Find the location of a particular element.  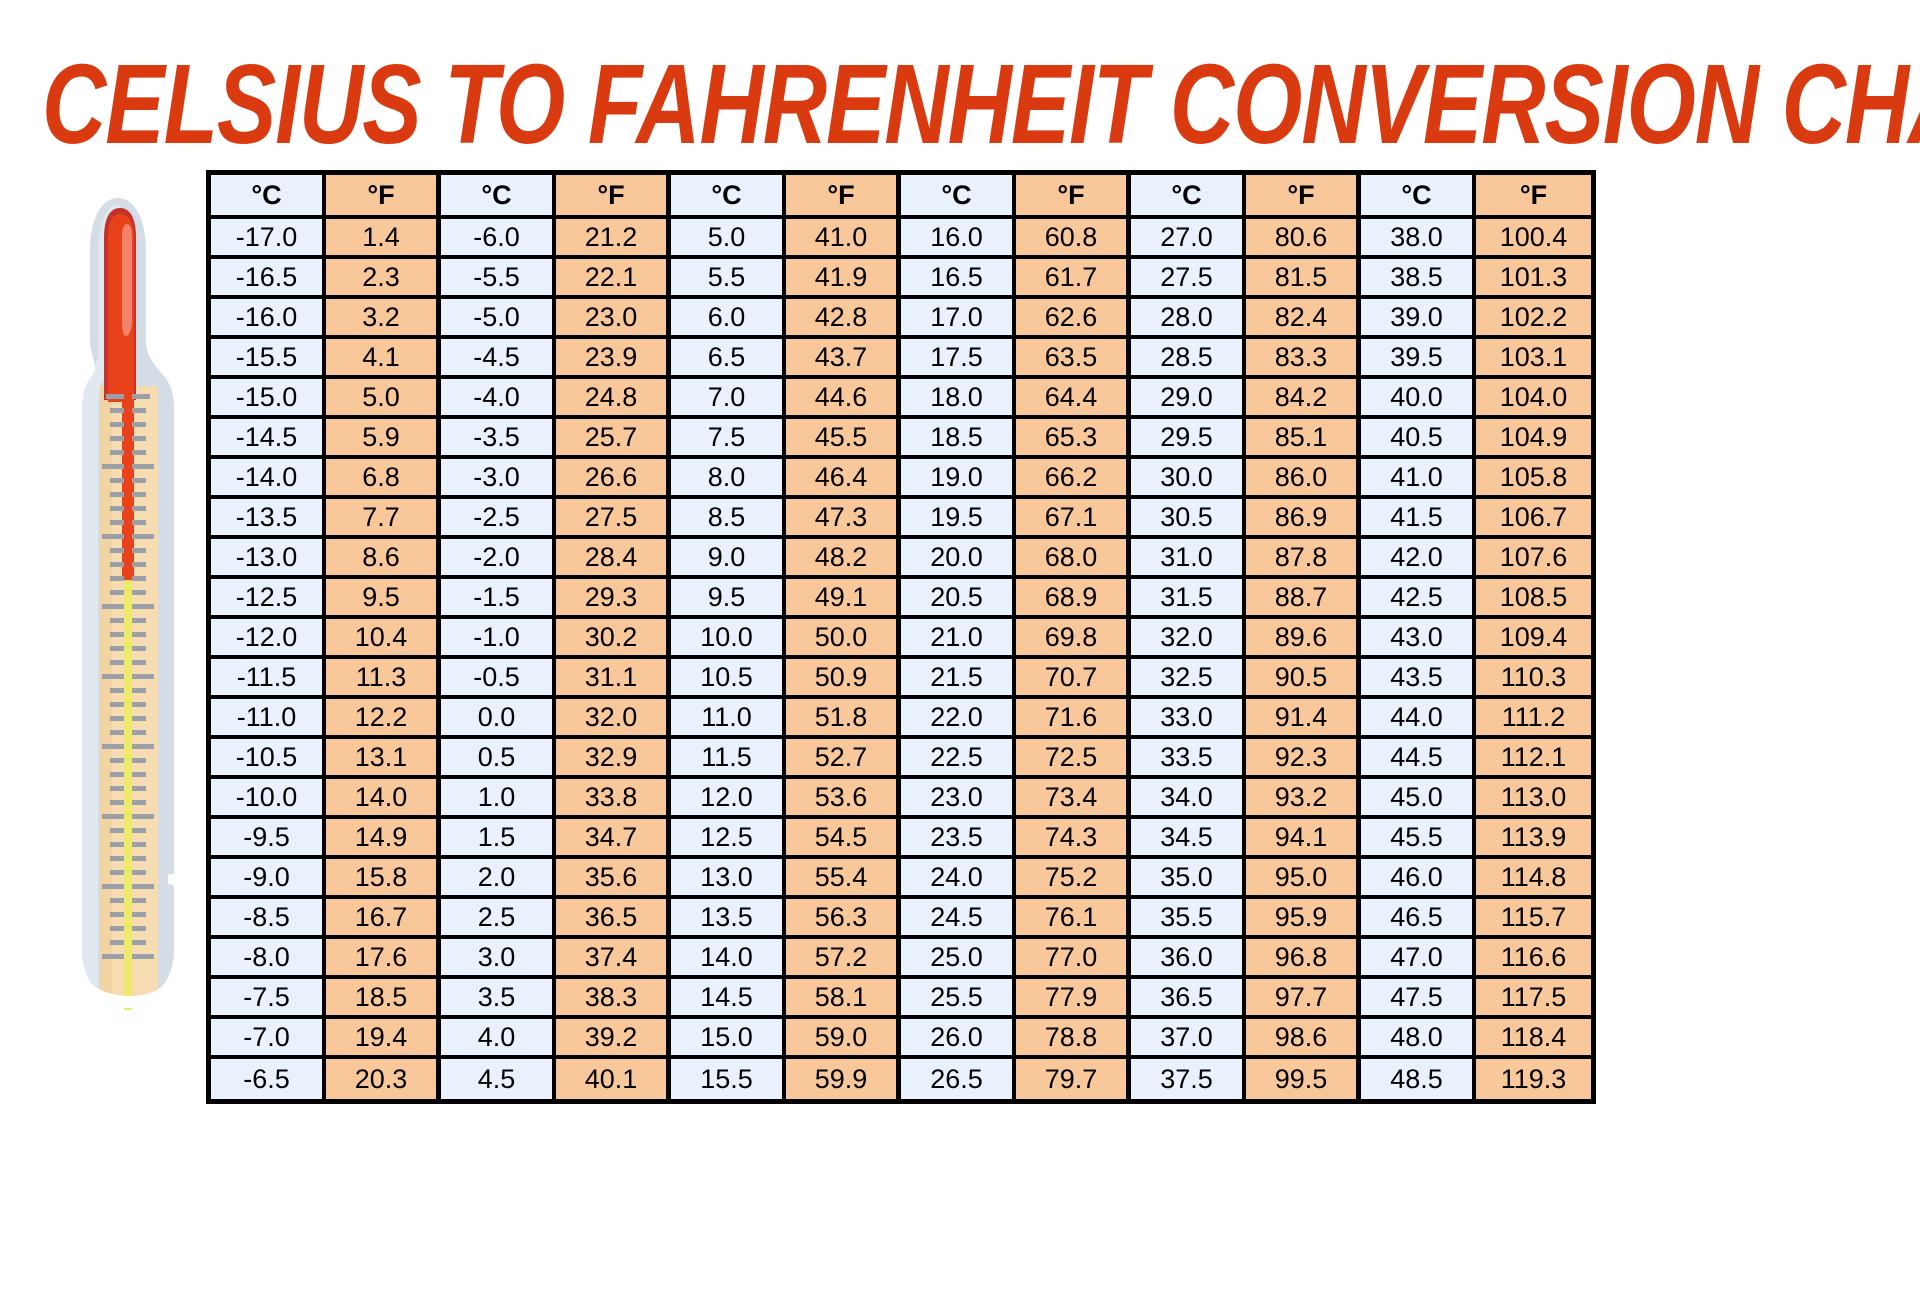

cell-celsius: 2.0 is located at coordinates (498, 879).